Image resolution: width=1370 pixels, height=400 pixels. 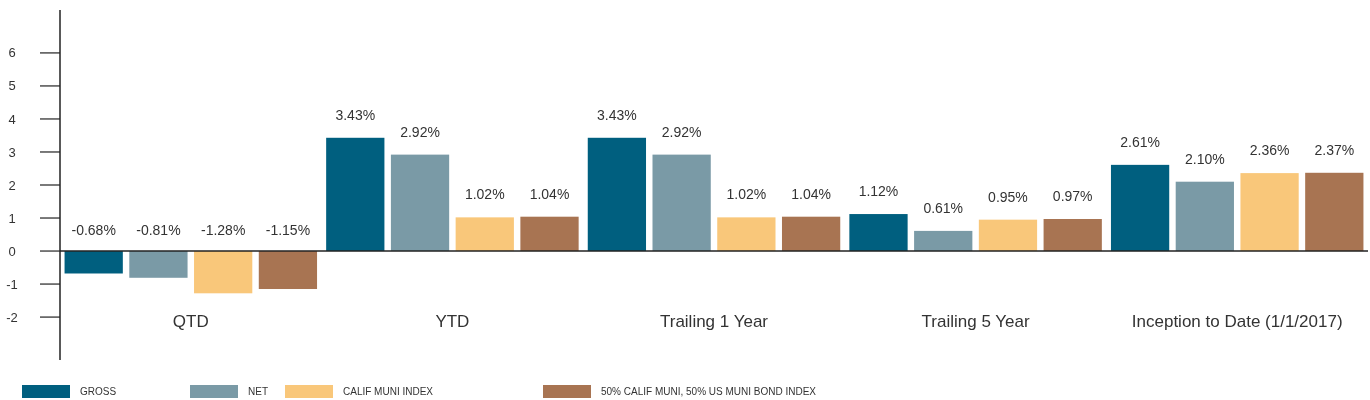 I want to click on x-tick-label: YTD, so click(x=452, y=321).